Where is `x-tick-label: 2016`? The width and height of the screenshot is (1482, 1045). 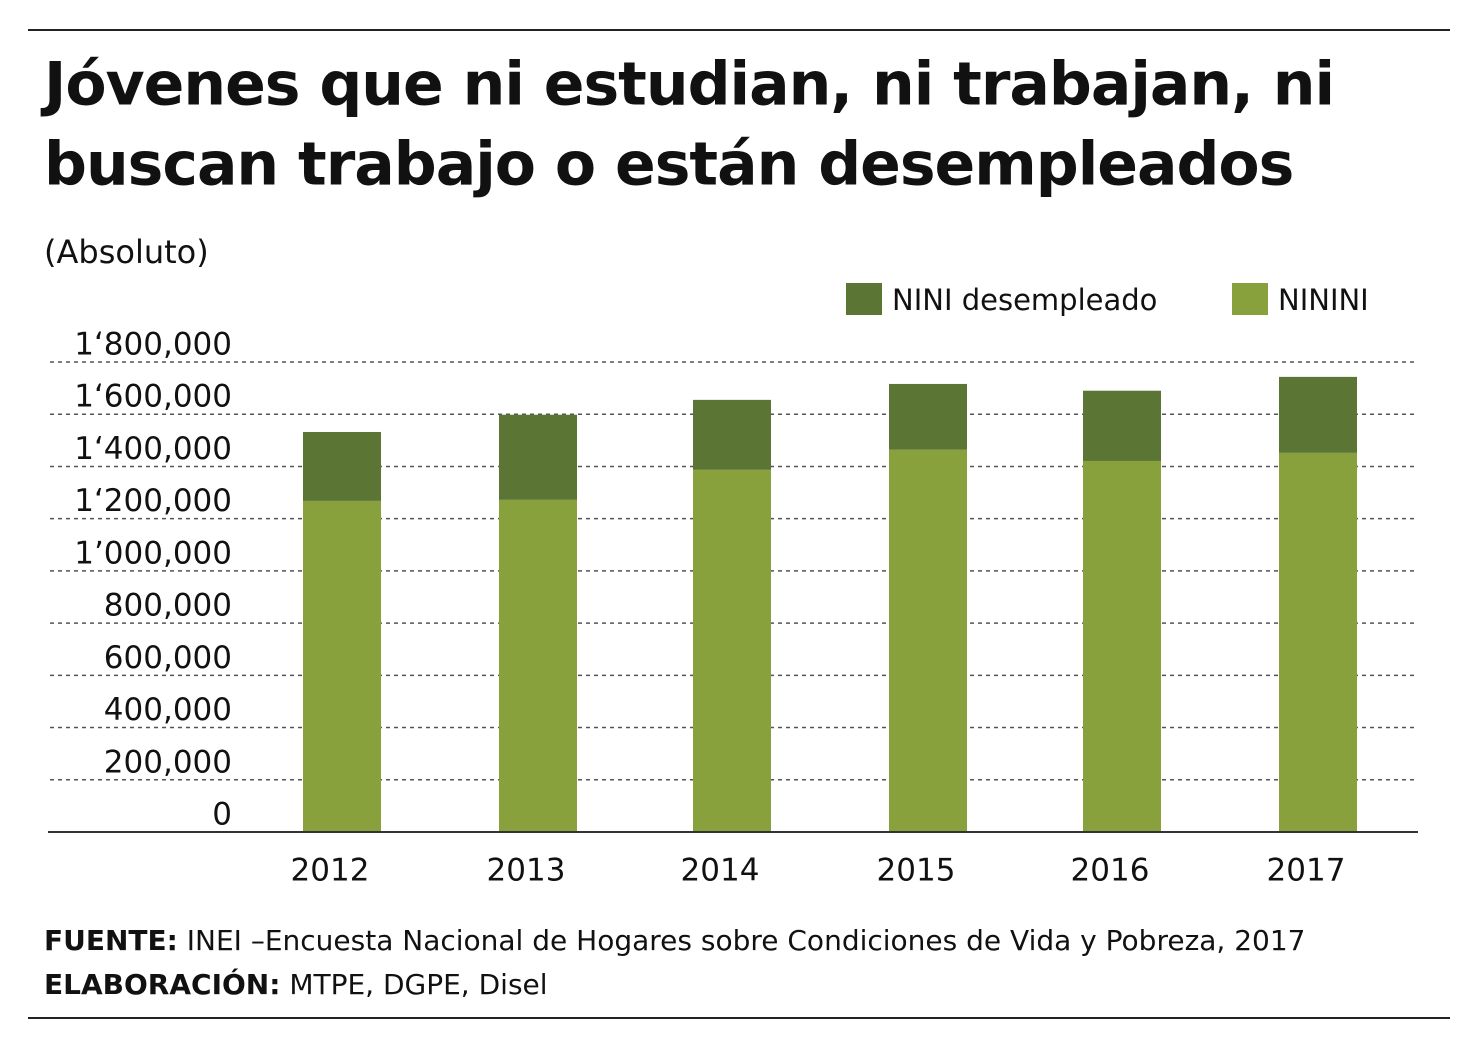
x-tick-label: 2016 is located at coordinates (1110, 871).